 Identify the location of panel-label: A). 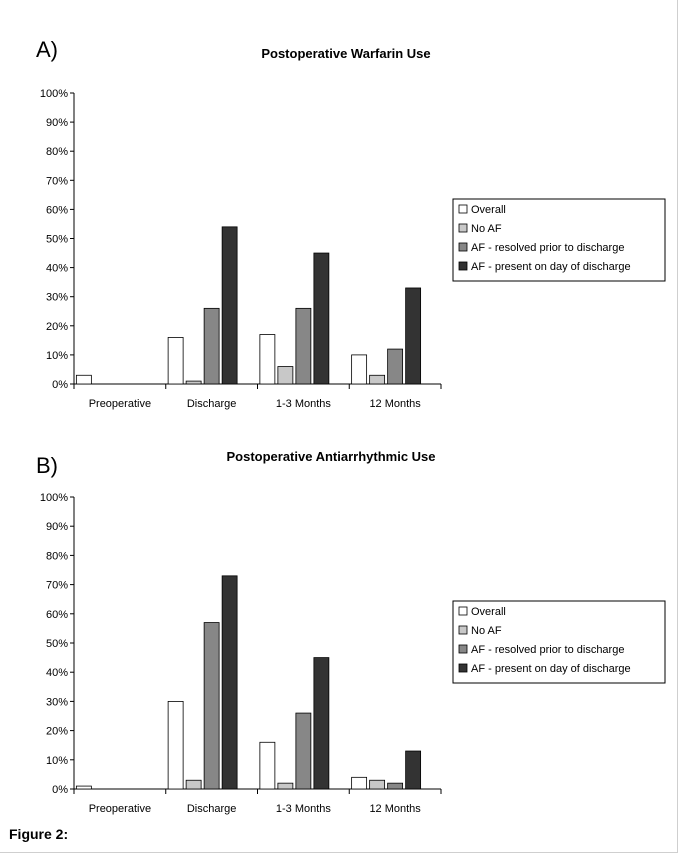
(47, 49).